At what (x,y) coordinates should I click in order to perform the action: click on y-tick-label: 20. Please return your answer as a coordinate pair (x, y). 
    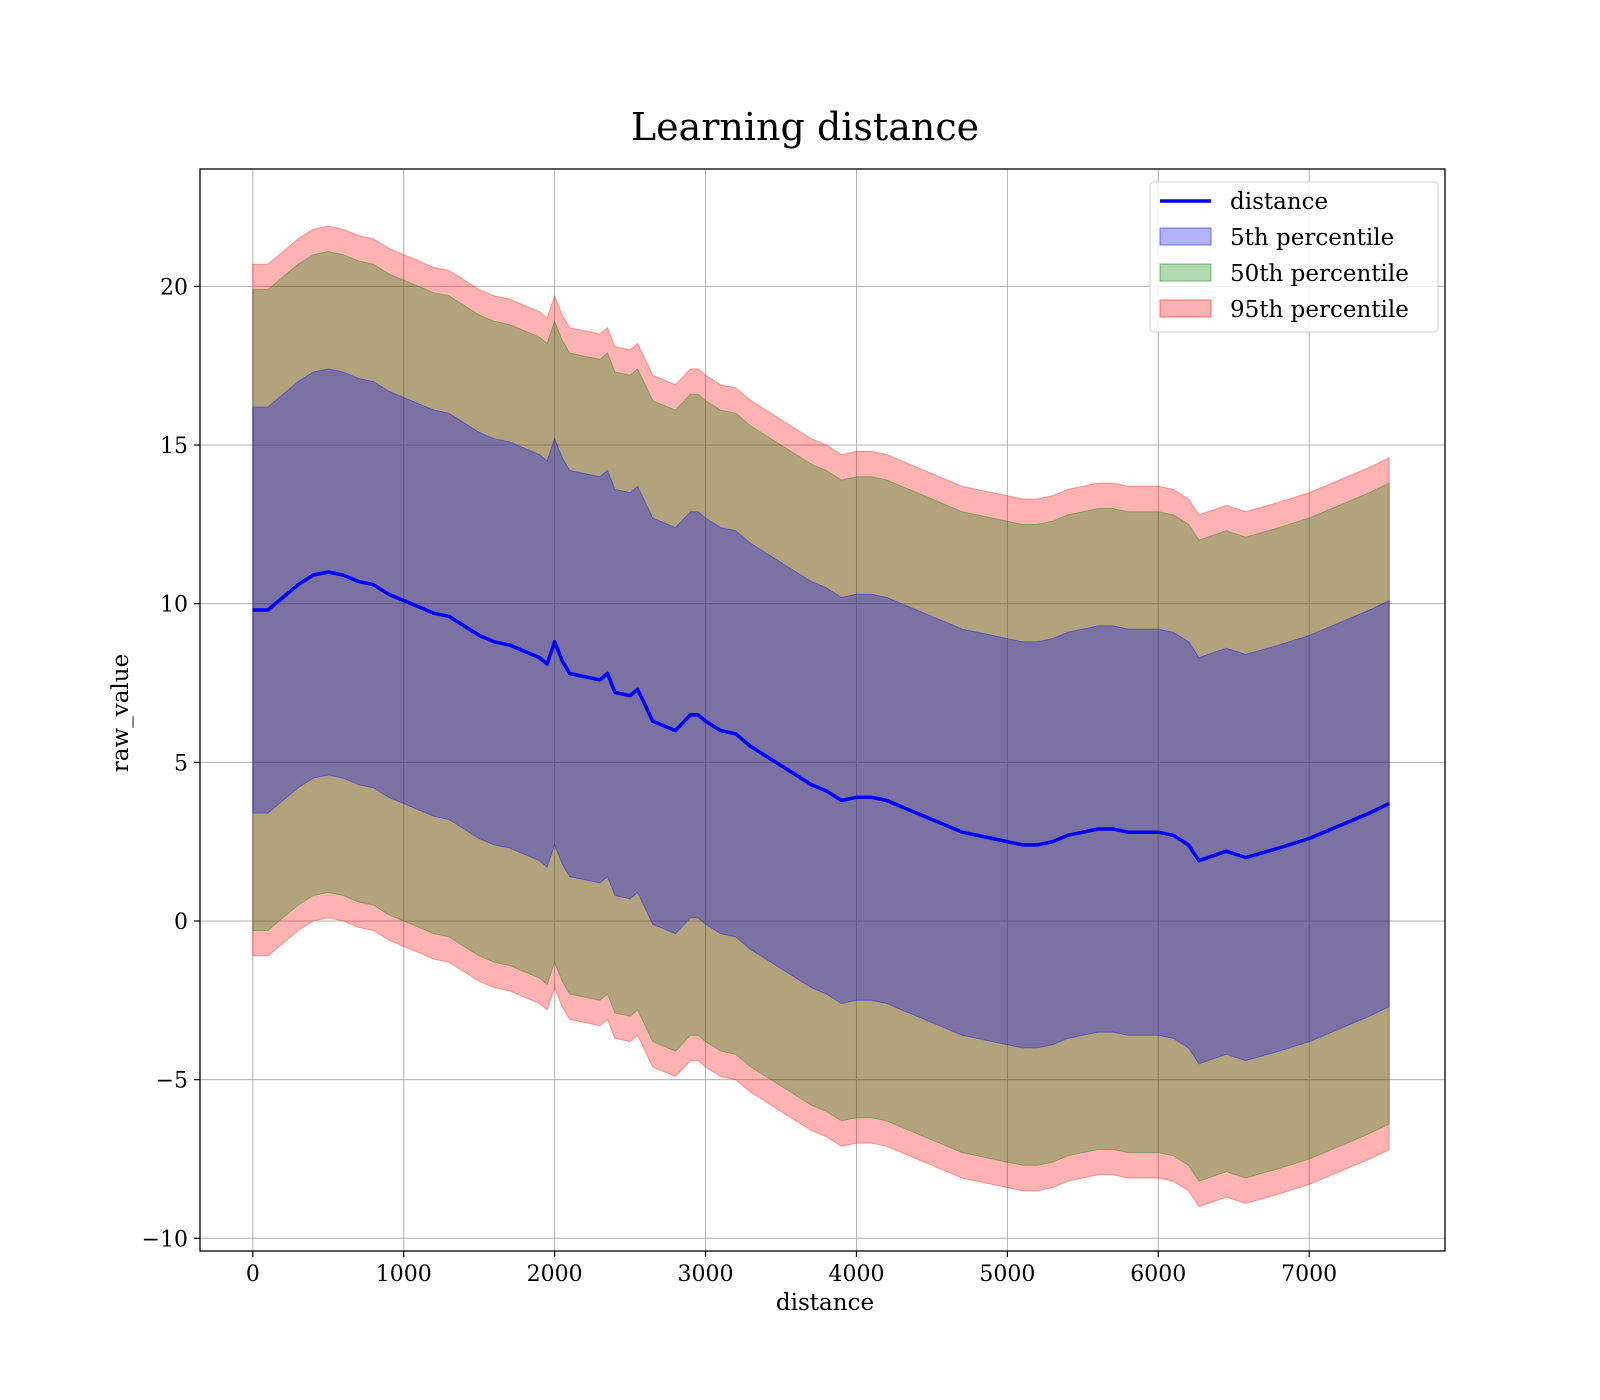
    Looking at the image, I should click on (174, 287).